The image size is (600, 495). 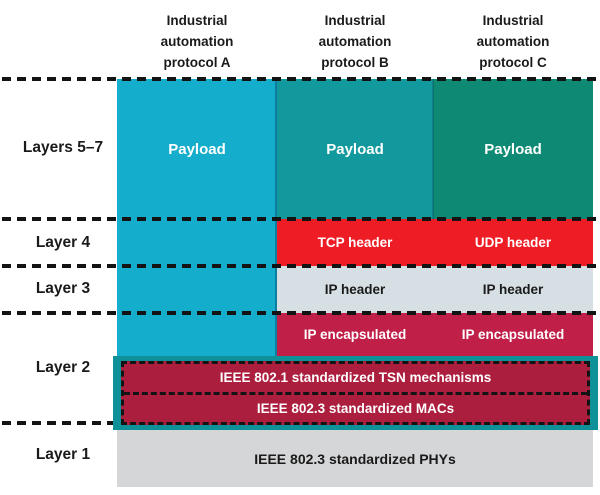 I want to click on ieee-8023-mac-label: IEEE 802.3 standardized MACs, so click(x=355, y=408).